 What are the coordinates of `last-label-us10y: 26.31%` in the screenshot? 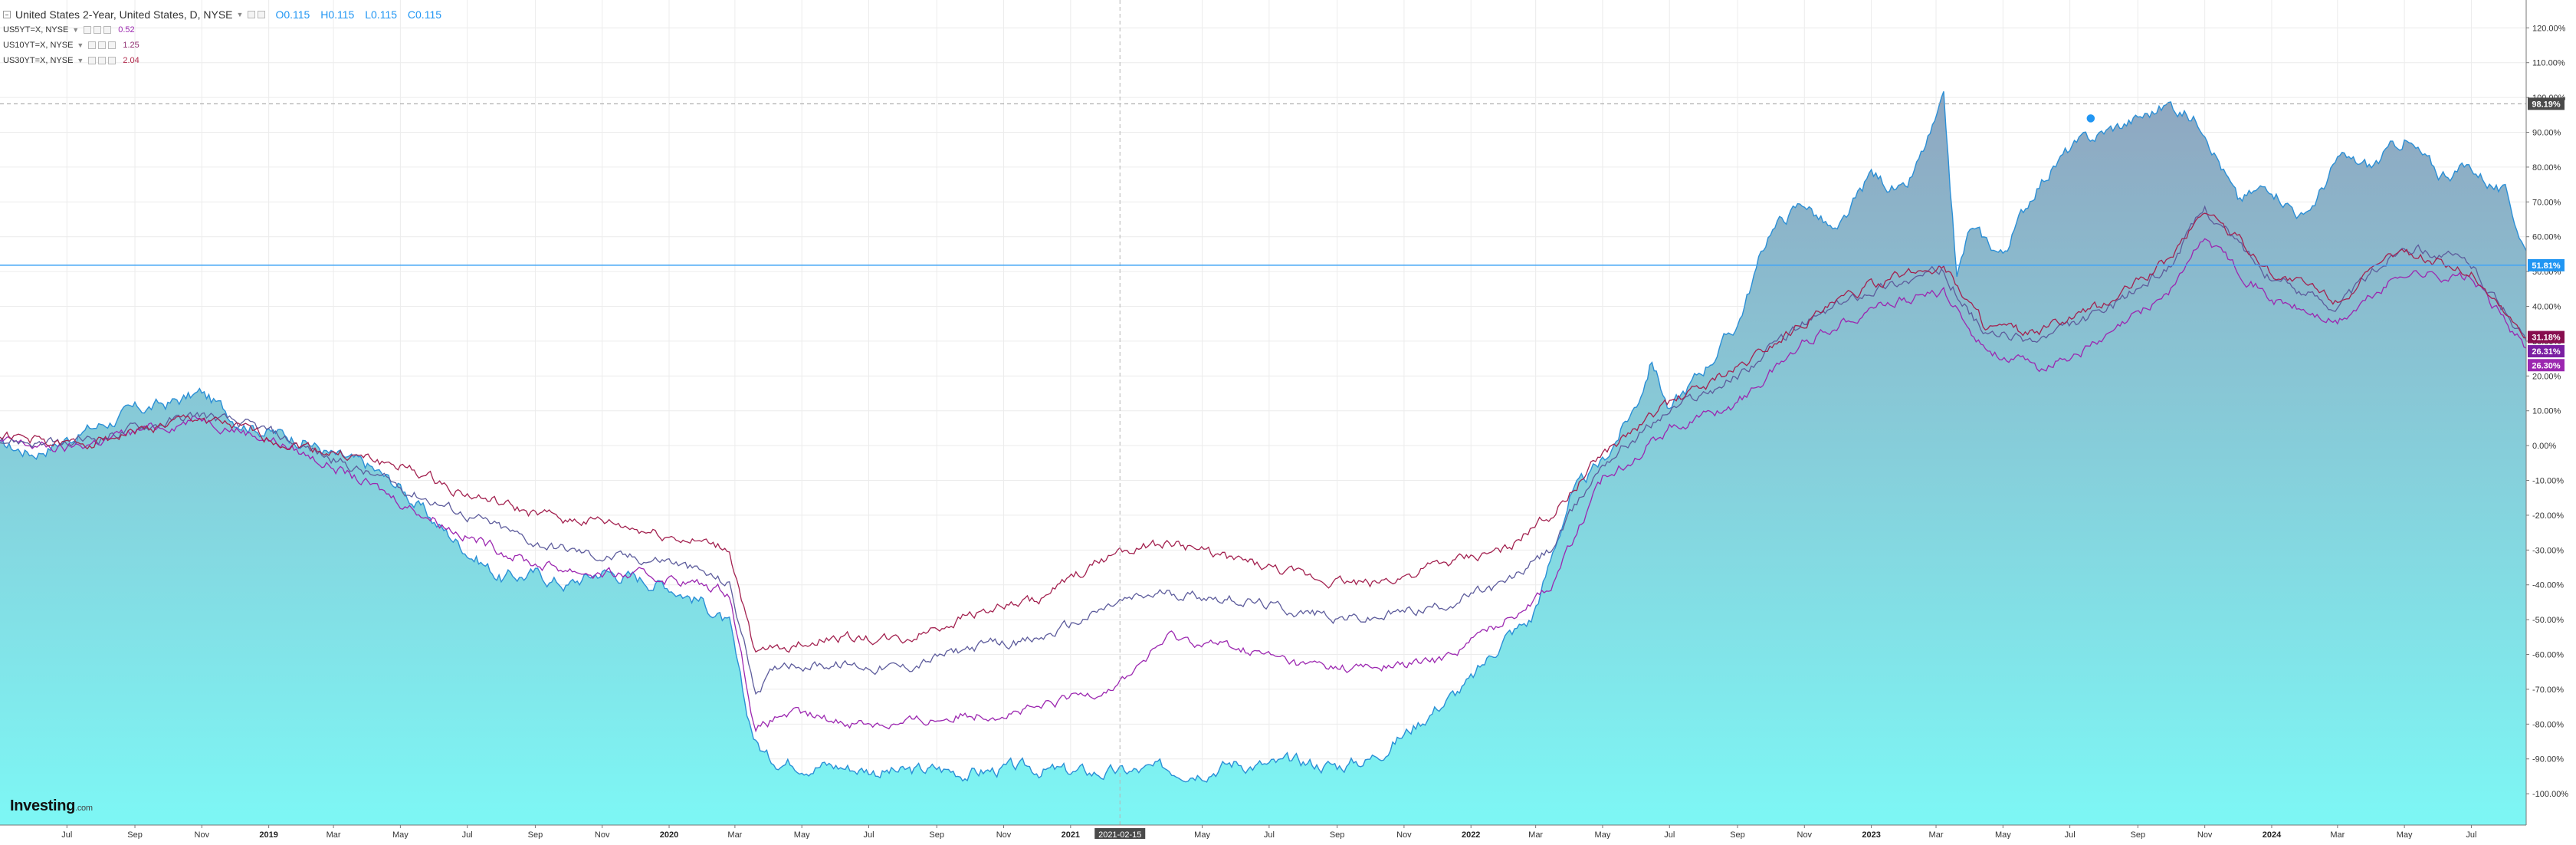 It's located at (2546, 352).